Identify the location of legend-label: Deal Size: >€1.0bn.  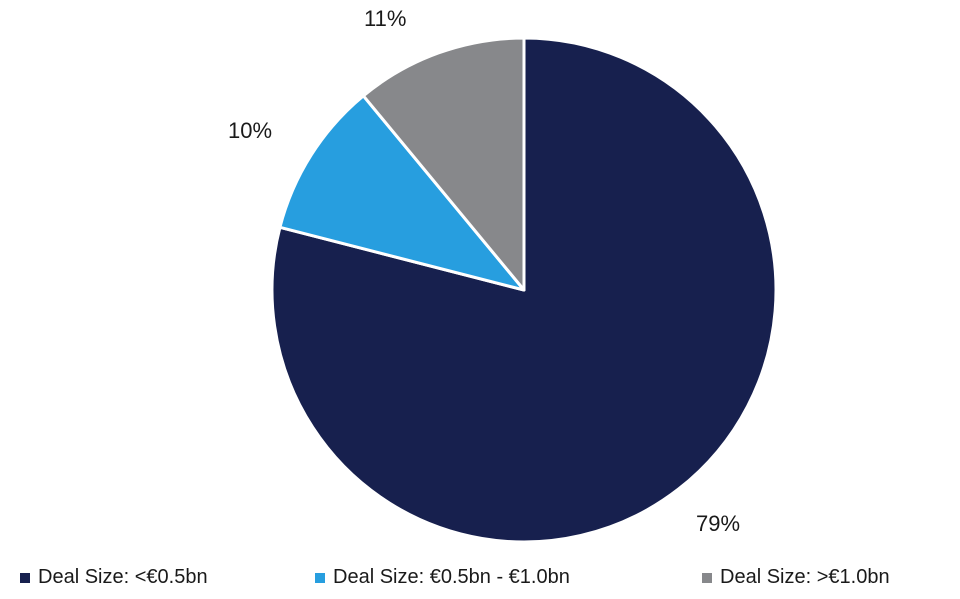
(805, 577).